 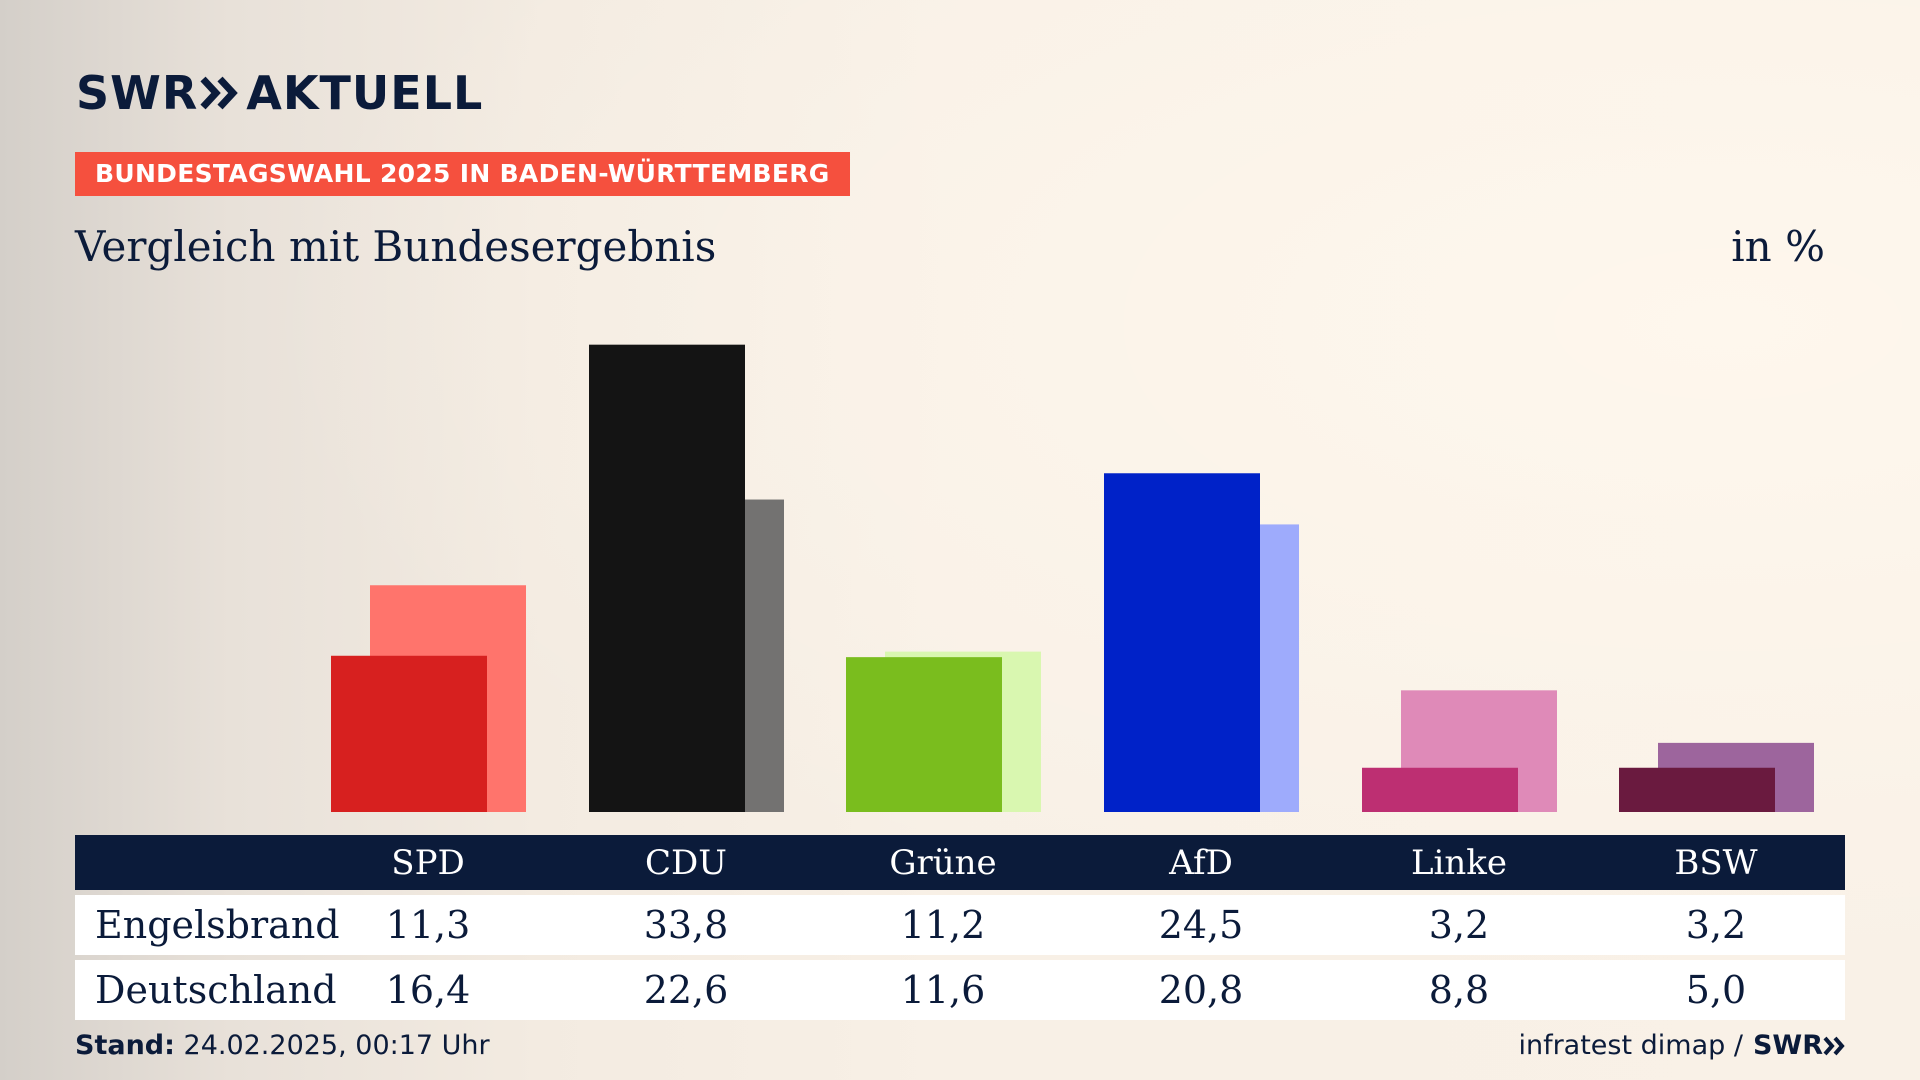 What do you see at coordinates (428, 862) in the screenshot?
I see `column-header: SPD` at bounding box center [428, 862].